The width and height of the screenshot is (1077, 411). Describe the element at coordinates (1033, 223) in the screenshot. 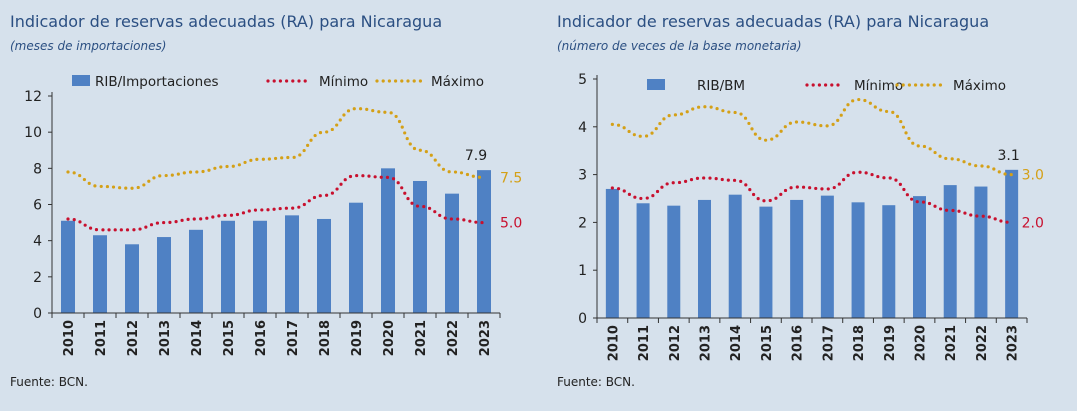

I see `data-label-minimo: 2.0` at that location.